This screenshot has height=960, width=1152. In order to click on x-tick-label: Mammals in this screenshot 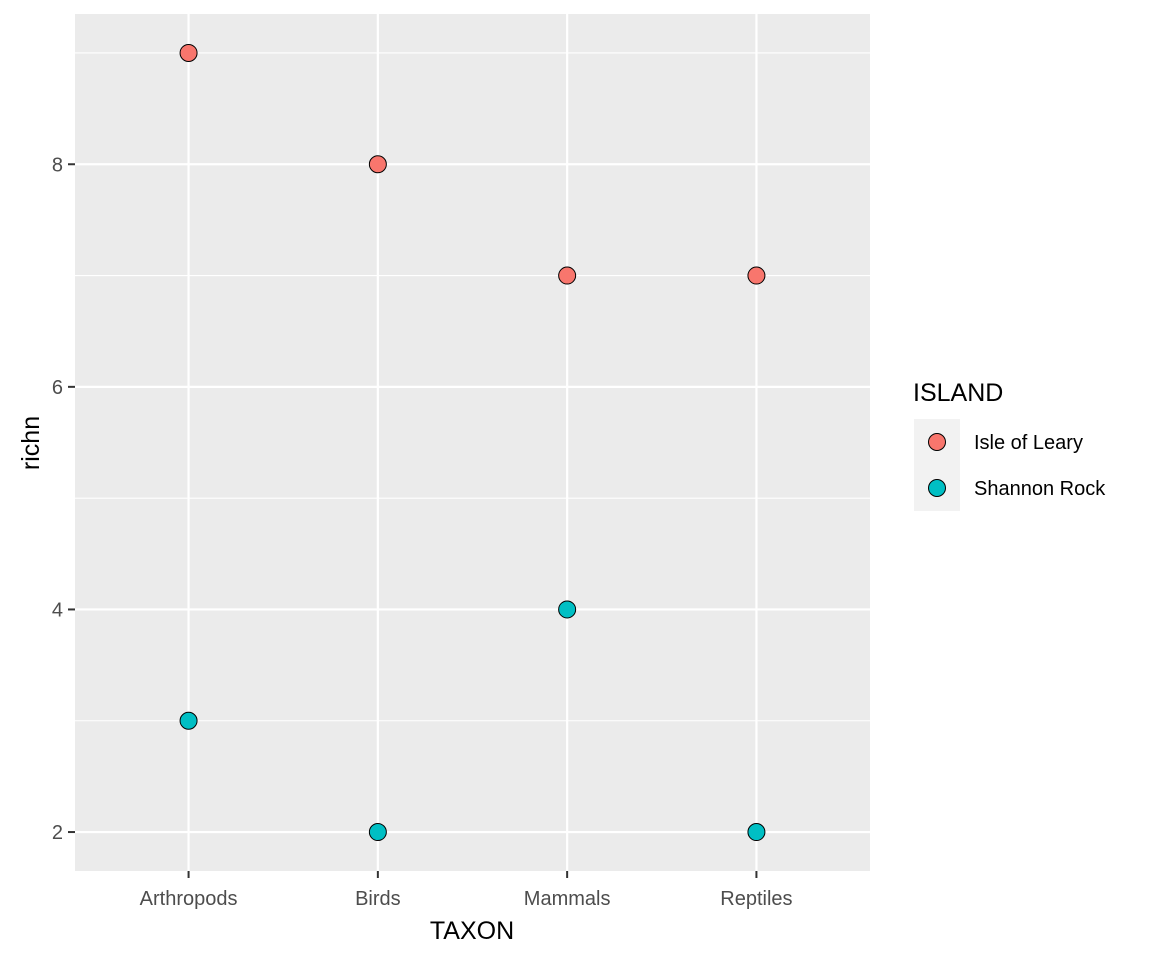, I will do `click(567, 899)`.